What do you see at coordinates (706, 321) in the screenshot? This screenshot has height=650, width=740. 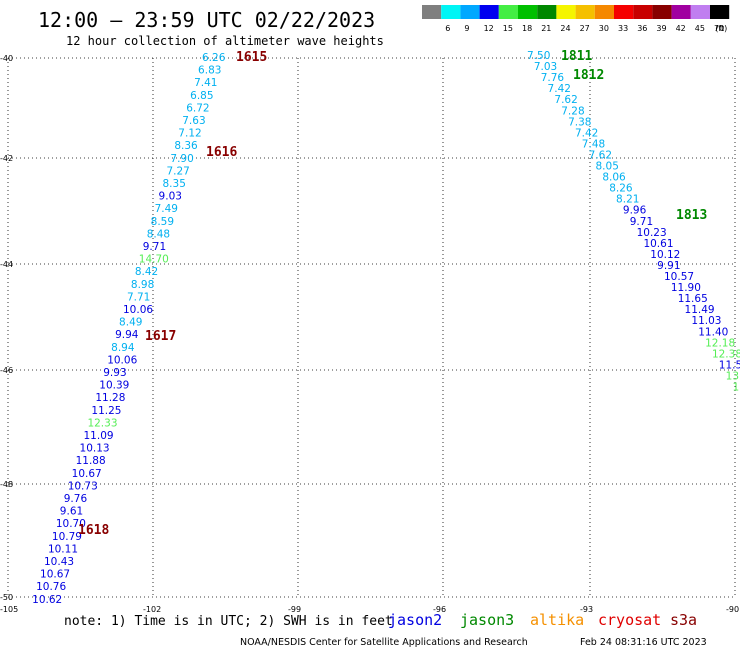 I see `swh-observation: 11.03` at bounding box center [706, 321].